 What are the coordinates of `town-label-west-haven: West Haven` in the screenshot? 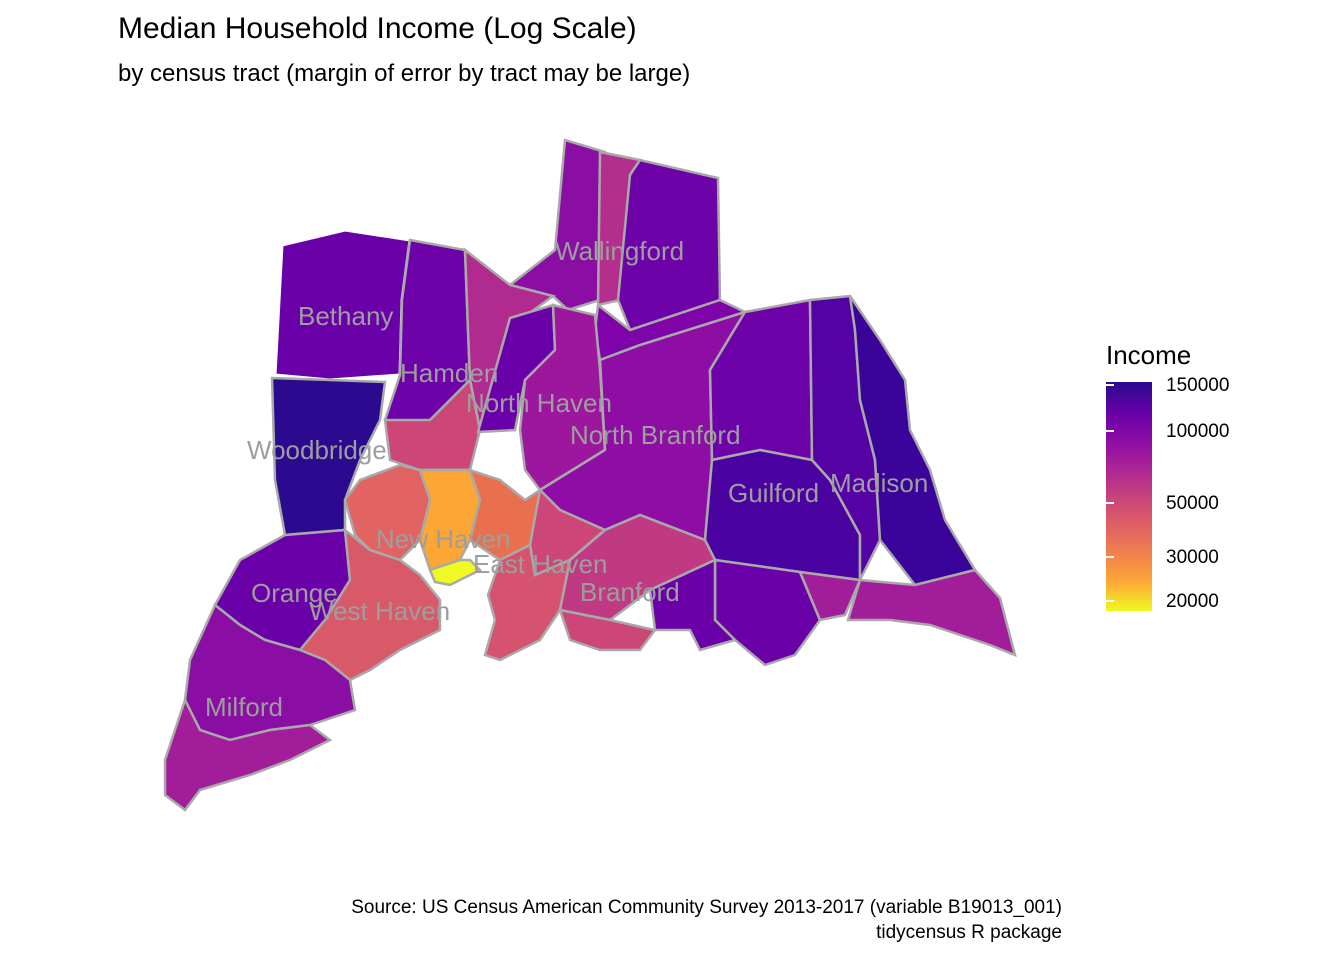 It's located at (379, 611).